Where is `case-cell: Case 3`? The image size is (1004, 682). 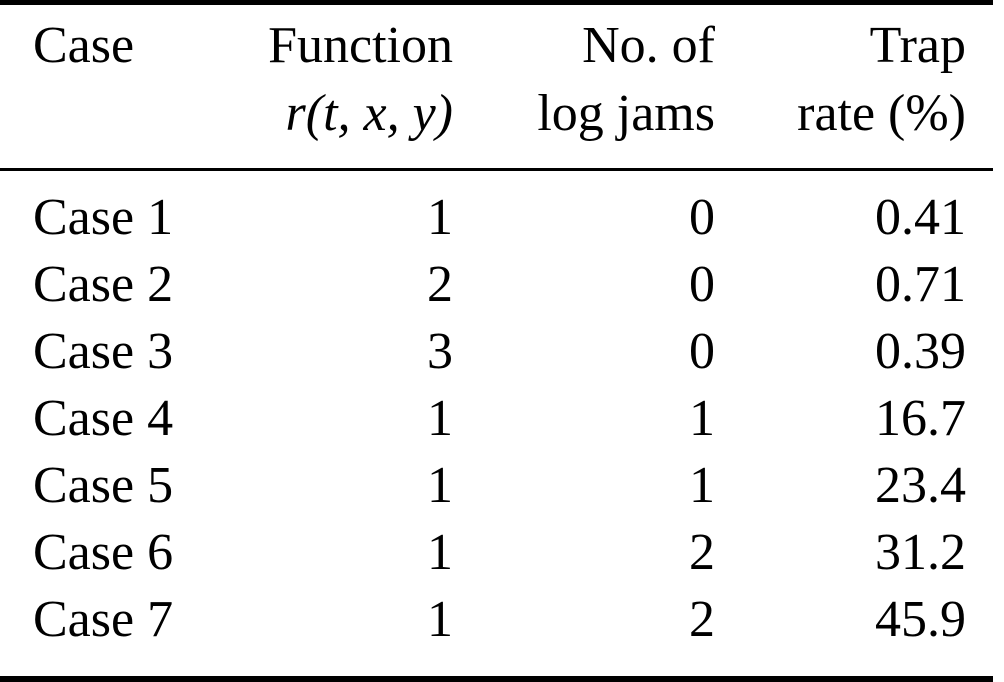 case-cell: Case 3 is located at coordinates (103, 351).